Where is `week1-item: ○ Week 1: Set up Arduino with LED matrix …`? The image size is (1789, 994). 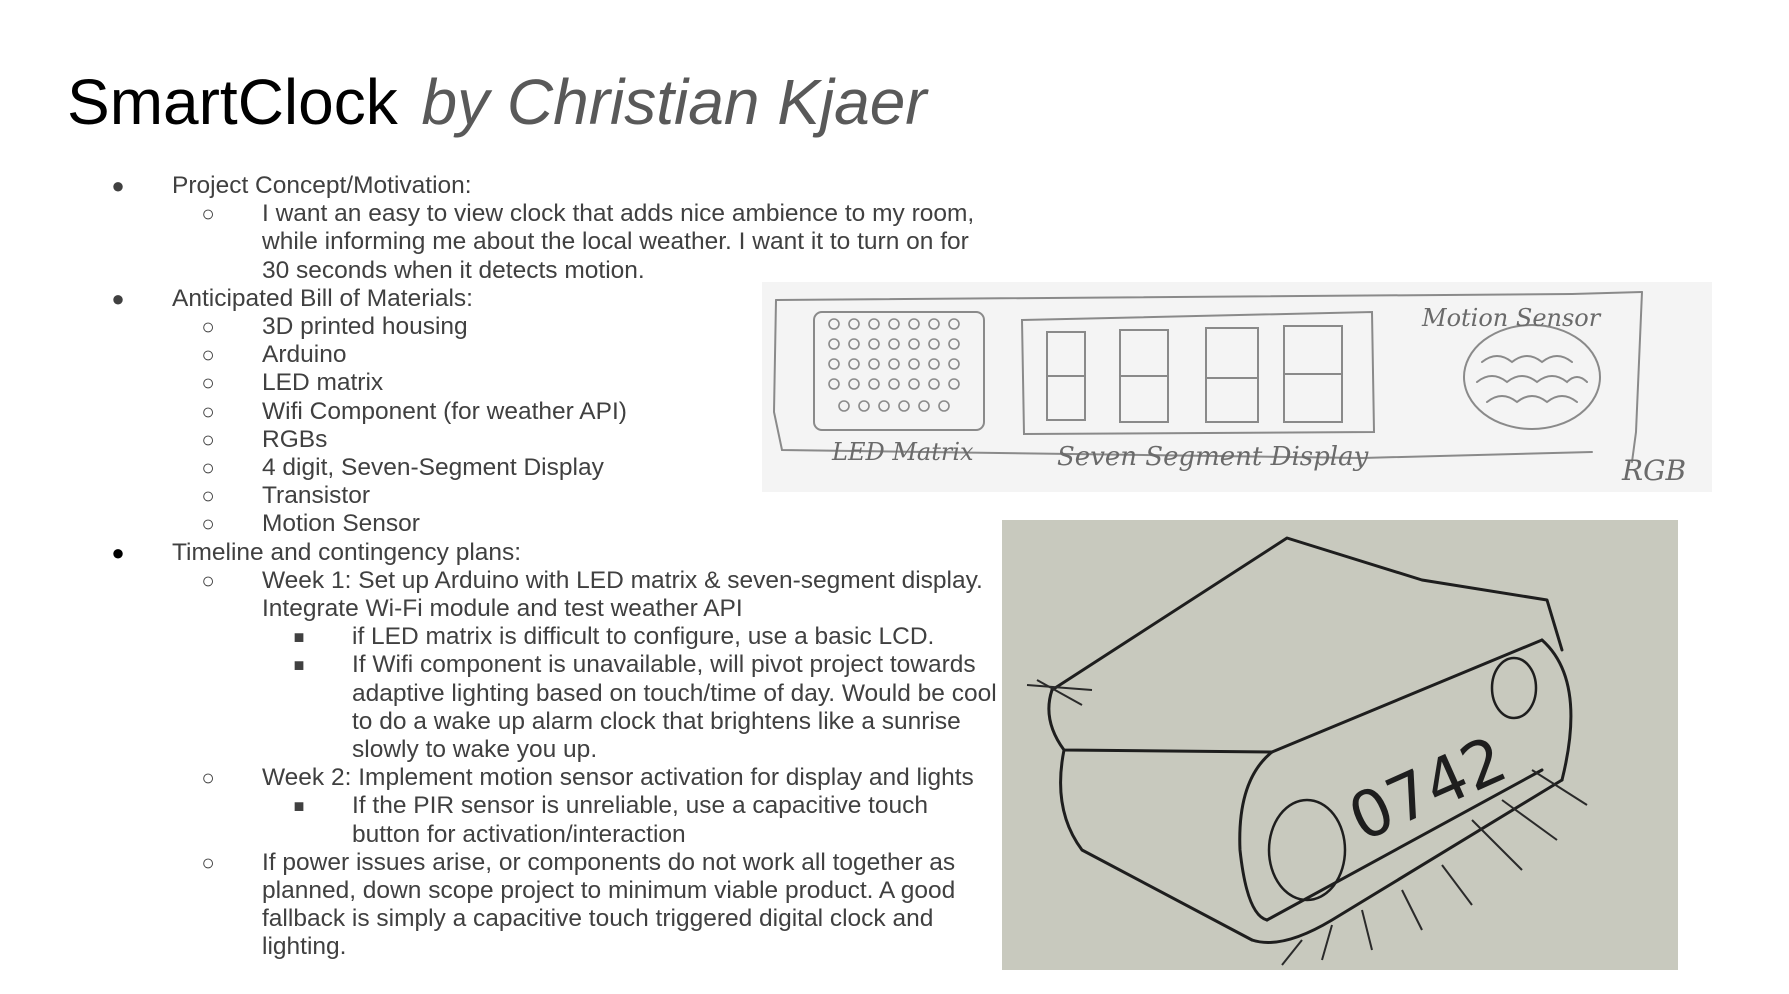 week1-item: ○ Week 1: Set up Arduino with LED matrix … is located at coordinates (500, 595).